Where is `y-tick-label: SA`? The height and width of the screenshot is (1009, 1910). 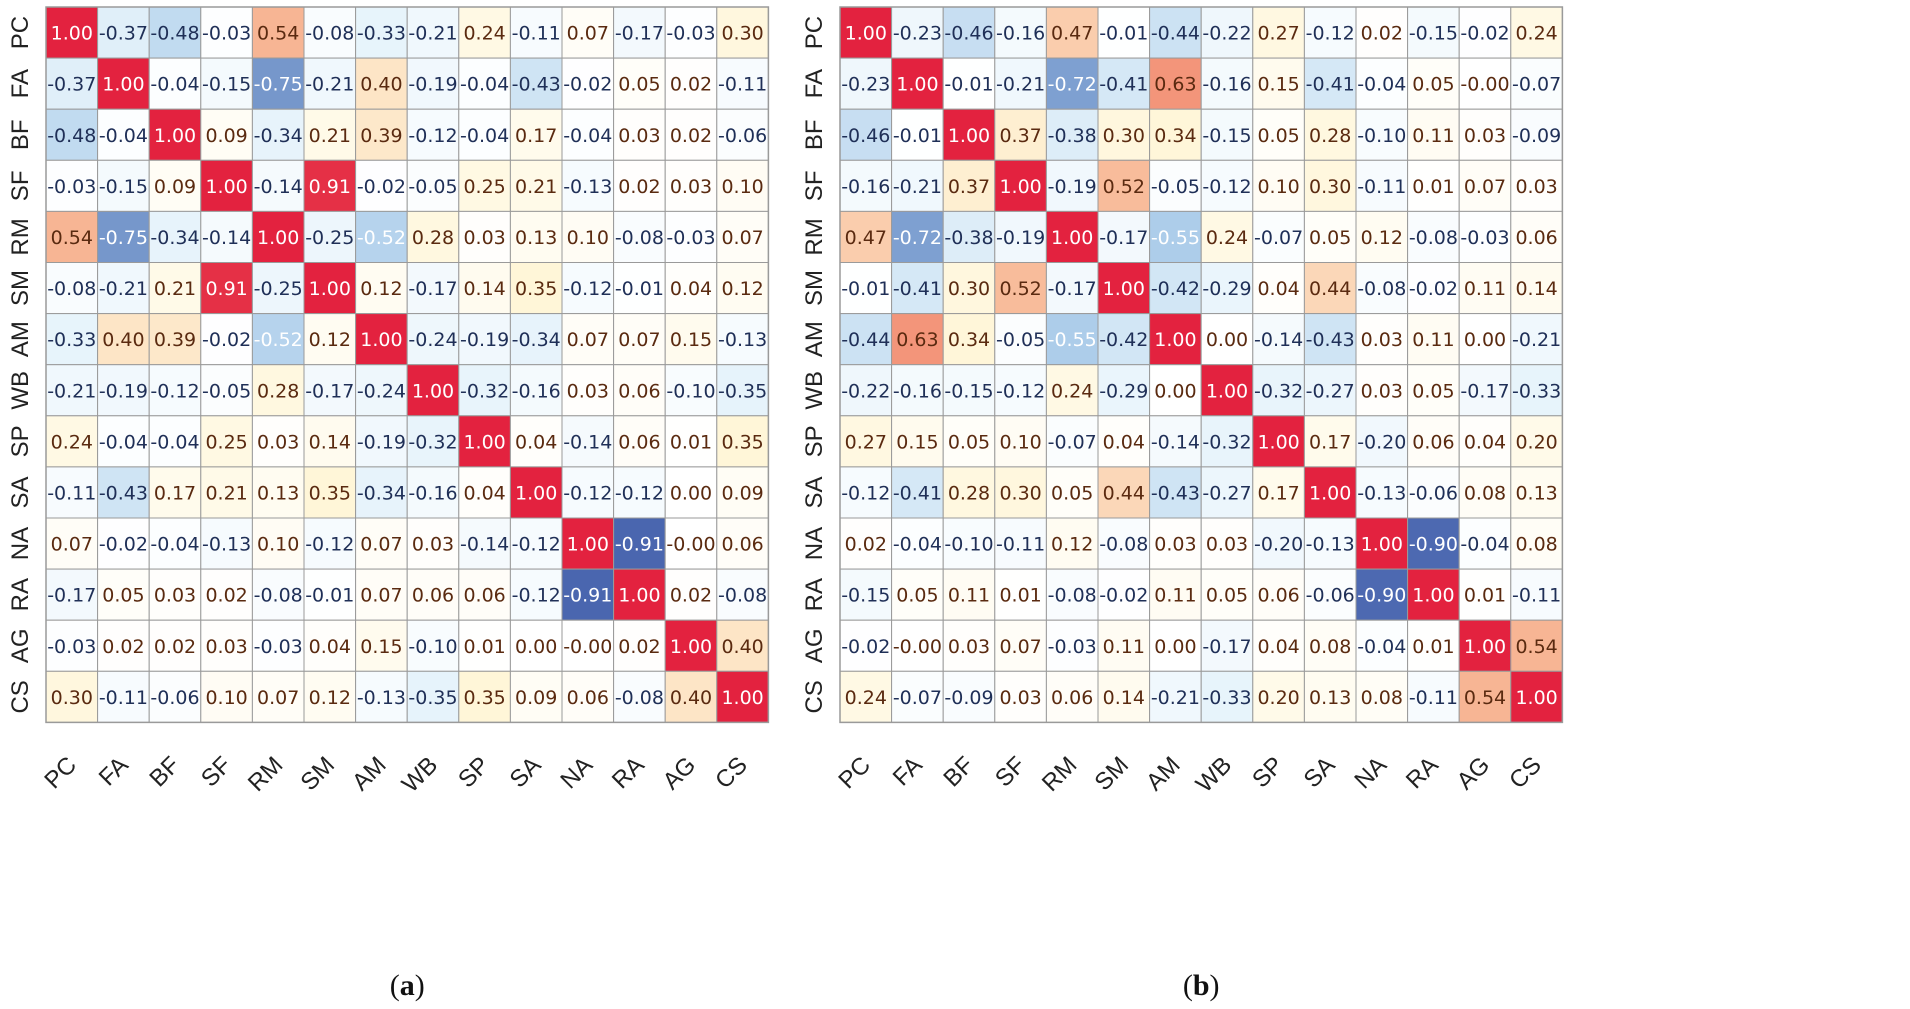
y-tick-label: SA is located at coordinates (20, 492).